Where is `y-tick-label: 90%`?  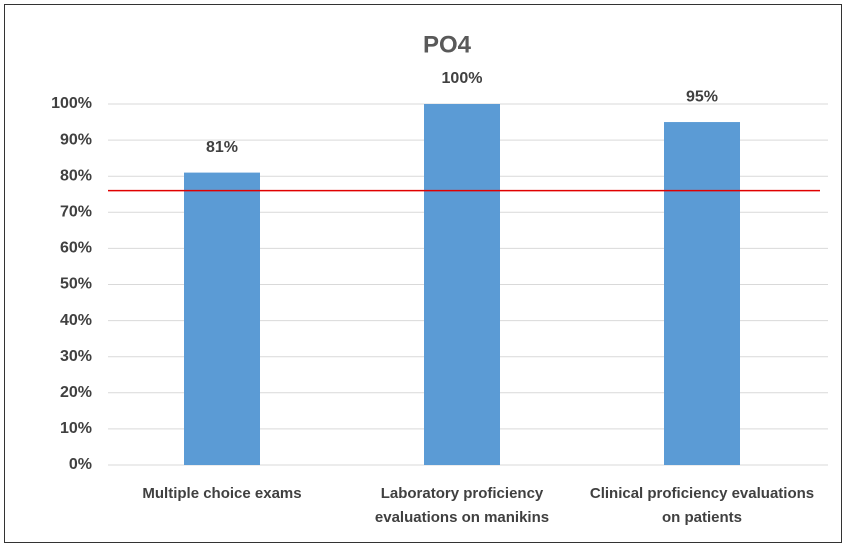
y-tick-label: 90% is located at coordinates (76, 139).